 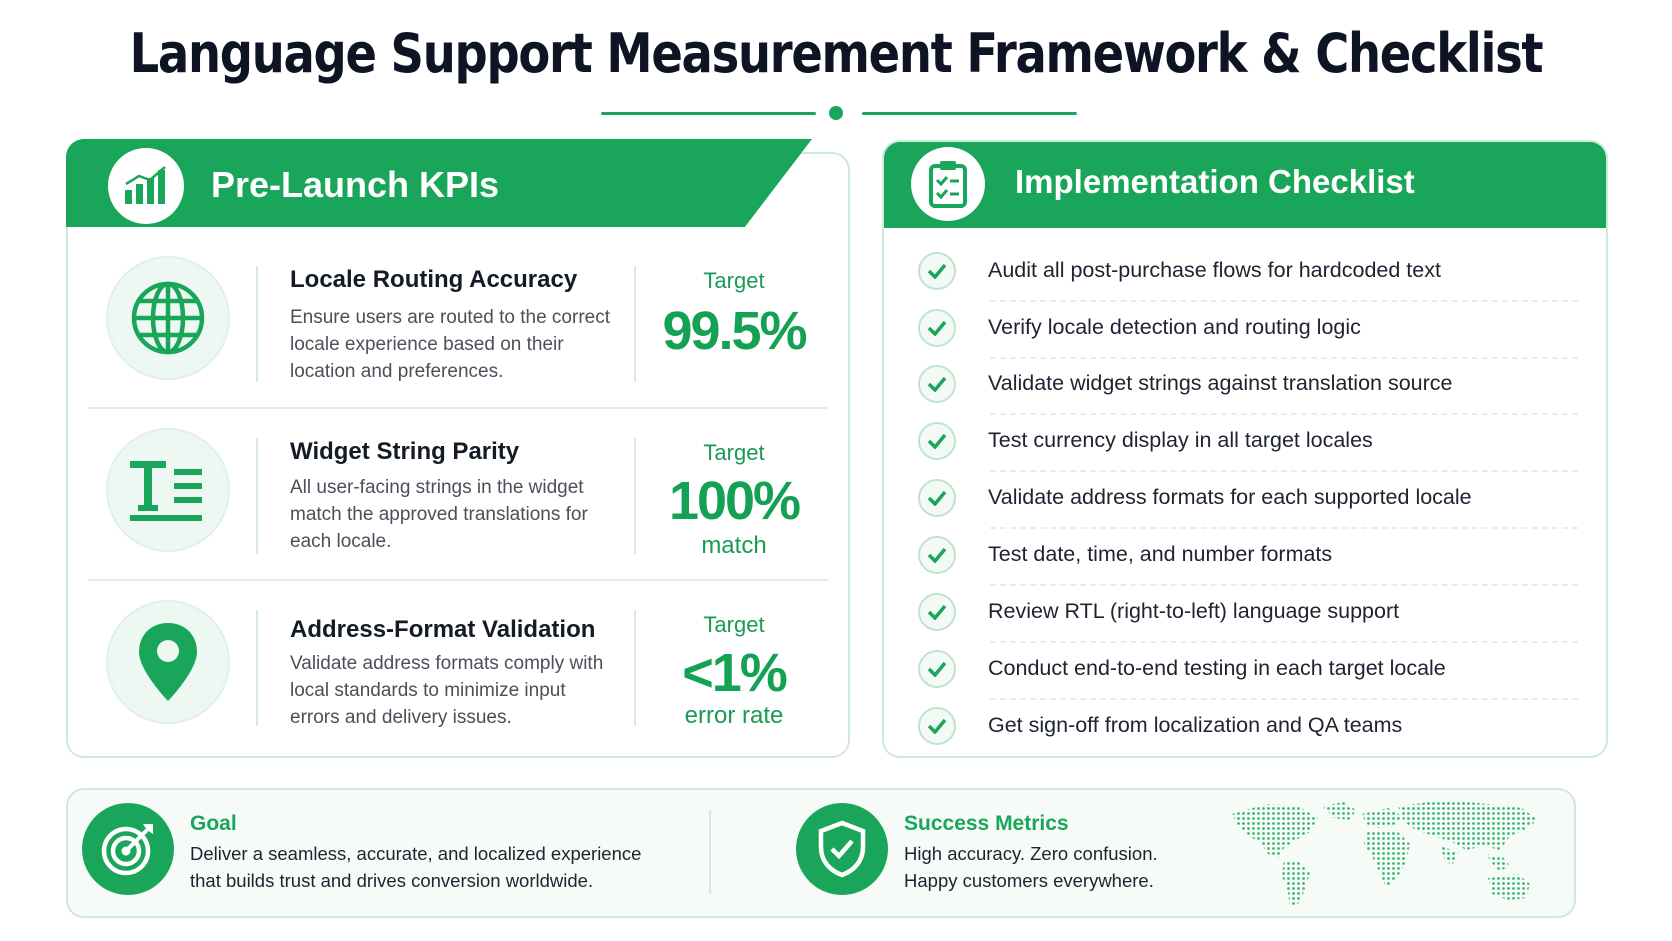 What do you see at coordinates (1160, 554) in the screenshot?
I see `checklist-item-label: Test date, time, and number formats` at bounding box center [1160, 554].